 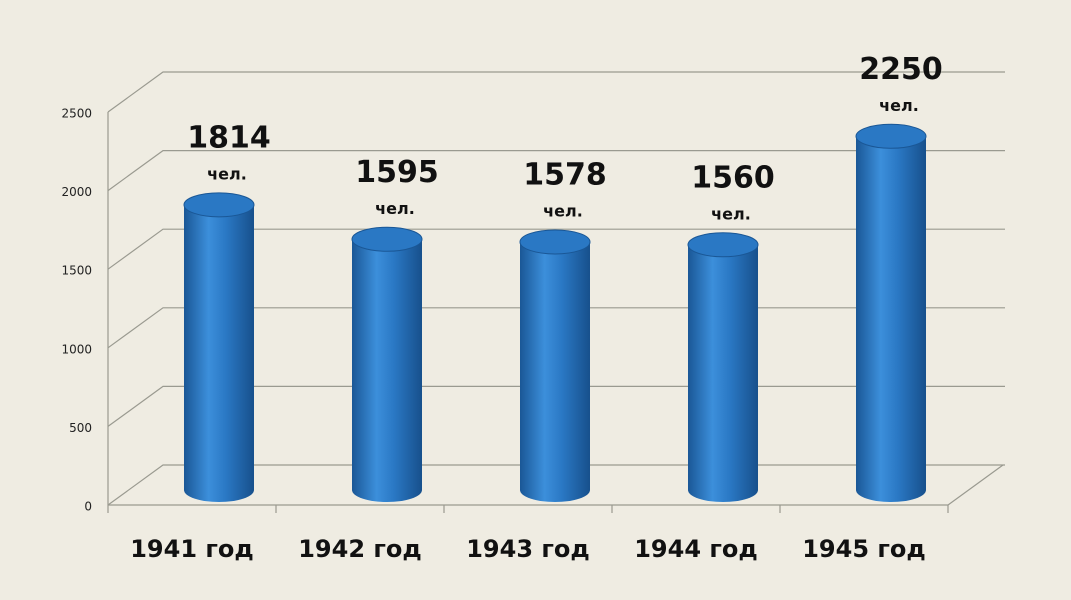 What do you see at coordinates (733, 177) in the screenshot?
I see `value-label: 1560` at bounding box center [733, 177].